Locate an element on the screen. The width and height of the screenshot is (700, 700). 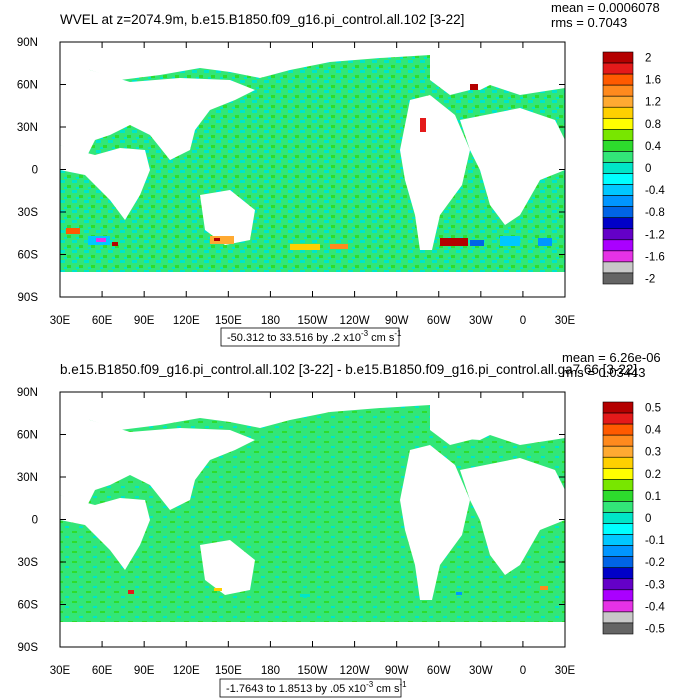
contour-range-label: -50.312 to 33.516 by .2 x10-3 cm s-1 is located at coordinates (314, 336).